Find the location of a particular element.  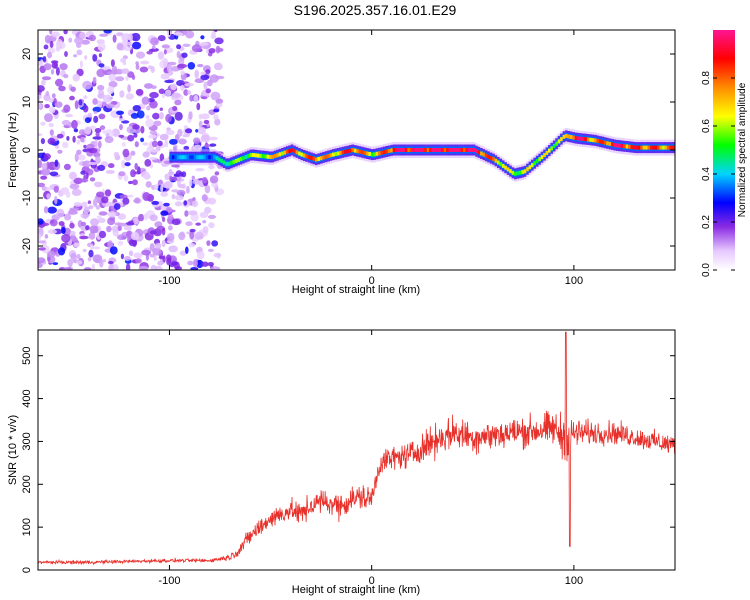

x-tick-label: -100 is located at coordinates (169, 581).